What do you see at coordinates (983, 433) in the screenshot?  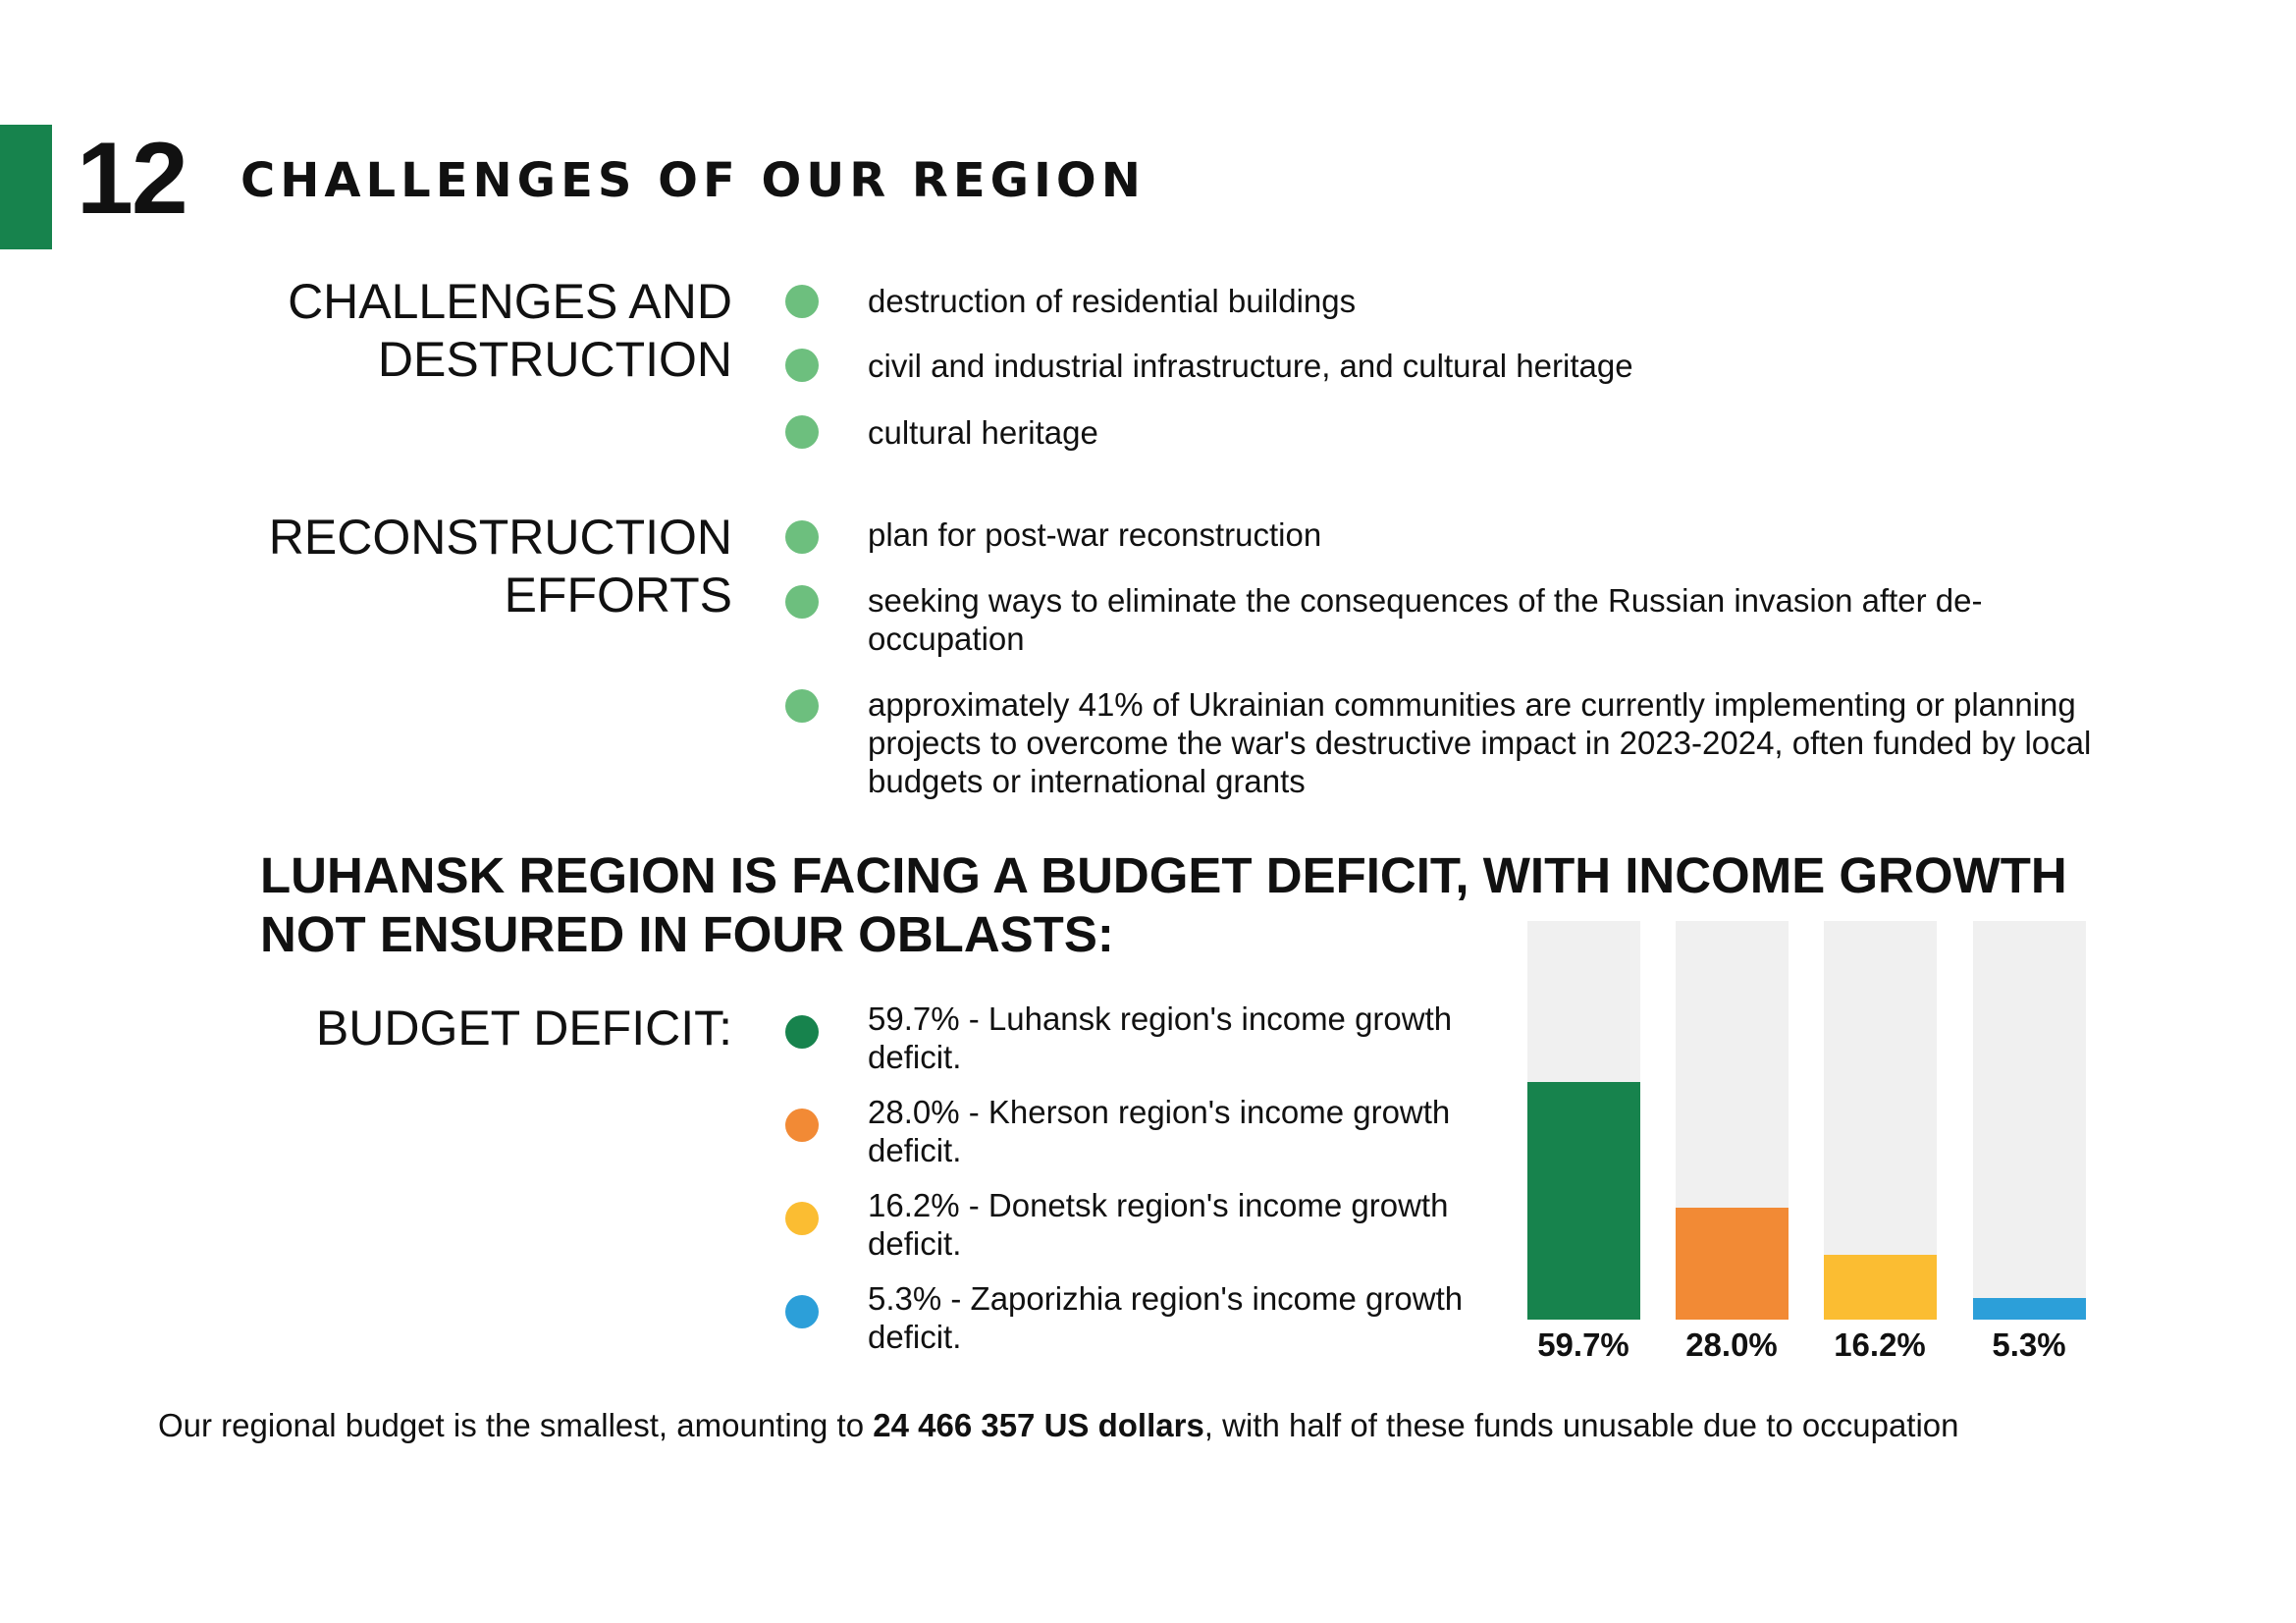 I see `challenge-item: cultural heritage` at bounding box center [983, 433].